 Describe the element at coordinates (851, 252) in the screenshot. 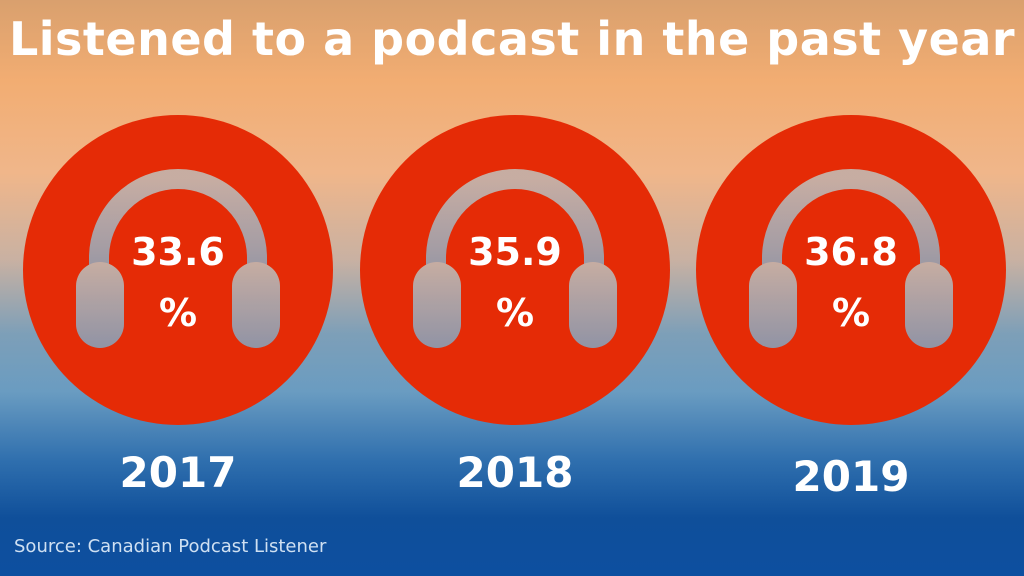

I see `value-label: 36.8` at that location.